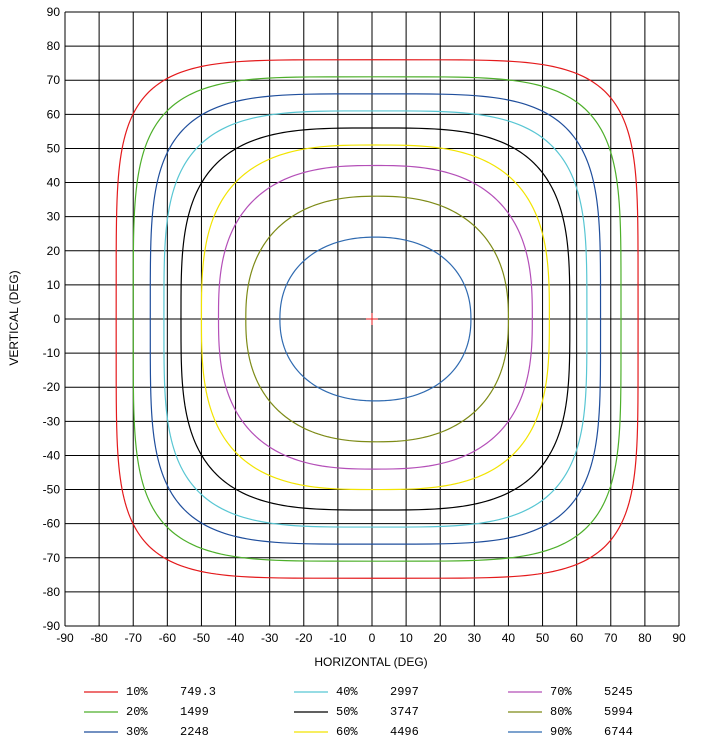 The image size is (702, 746). What do you see at coordinates (54, 285) in the screenshot?
I see `y-tick-label: 10` at bounding box center [54, 285].